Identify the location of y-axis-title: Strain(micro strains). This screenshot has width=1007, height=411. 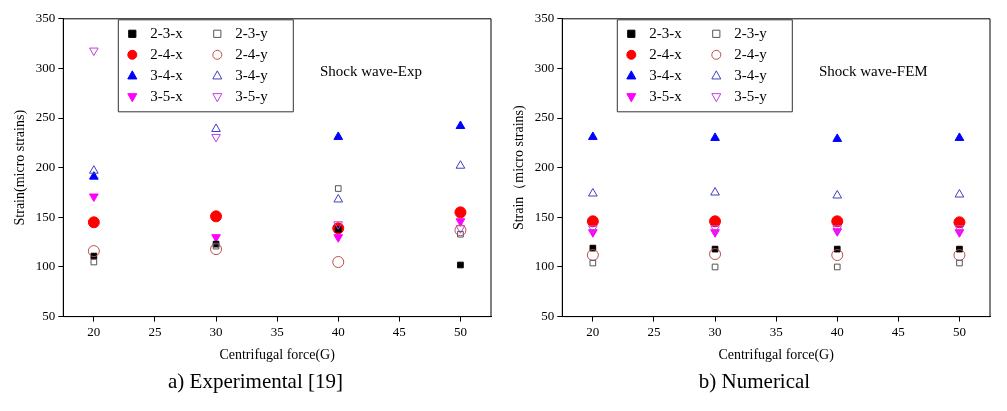
(20, 167).